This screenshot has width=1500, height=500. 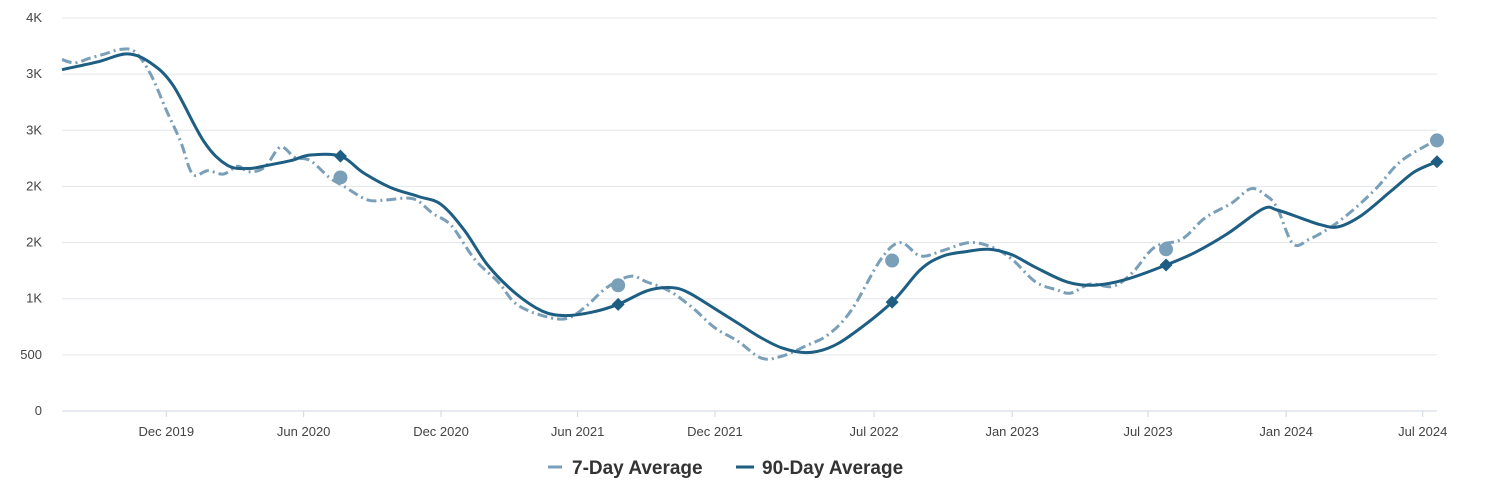 What do you see at coordinates (832, 468) in the screenshot?
I see `legend-label: 90-Day Average` at bounding box center [832, 468].